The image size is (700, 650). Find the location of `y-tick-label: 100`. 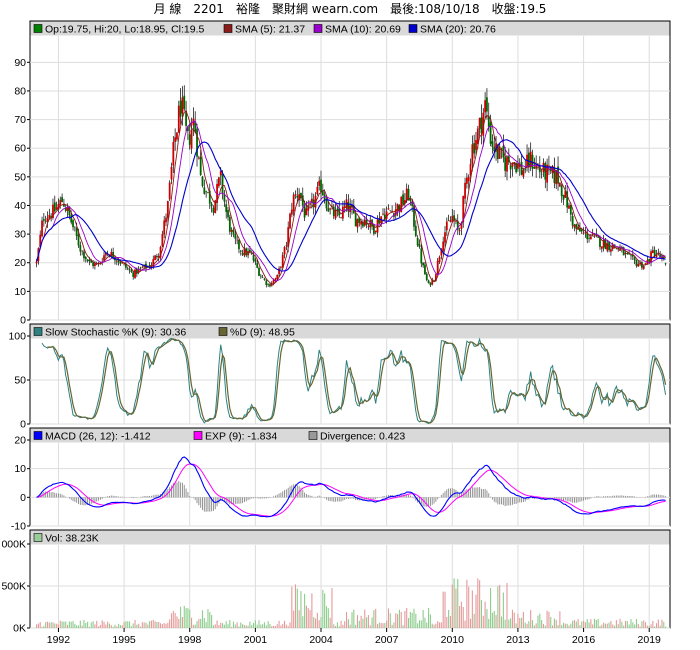

y-tick-label: 100 is located at coordinates (17, 337).